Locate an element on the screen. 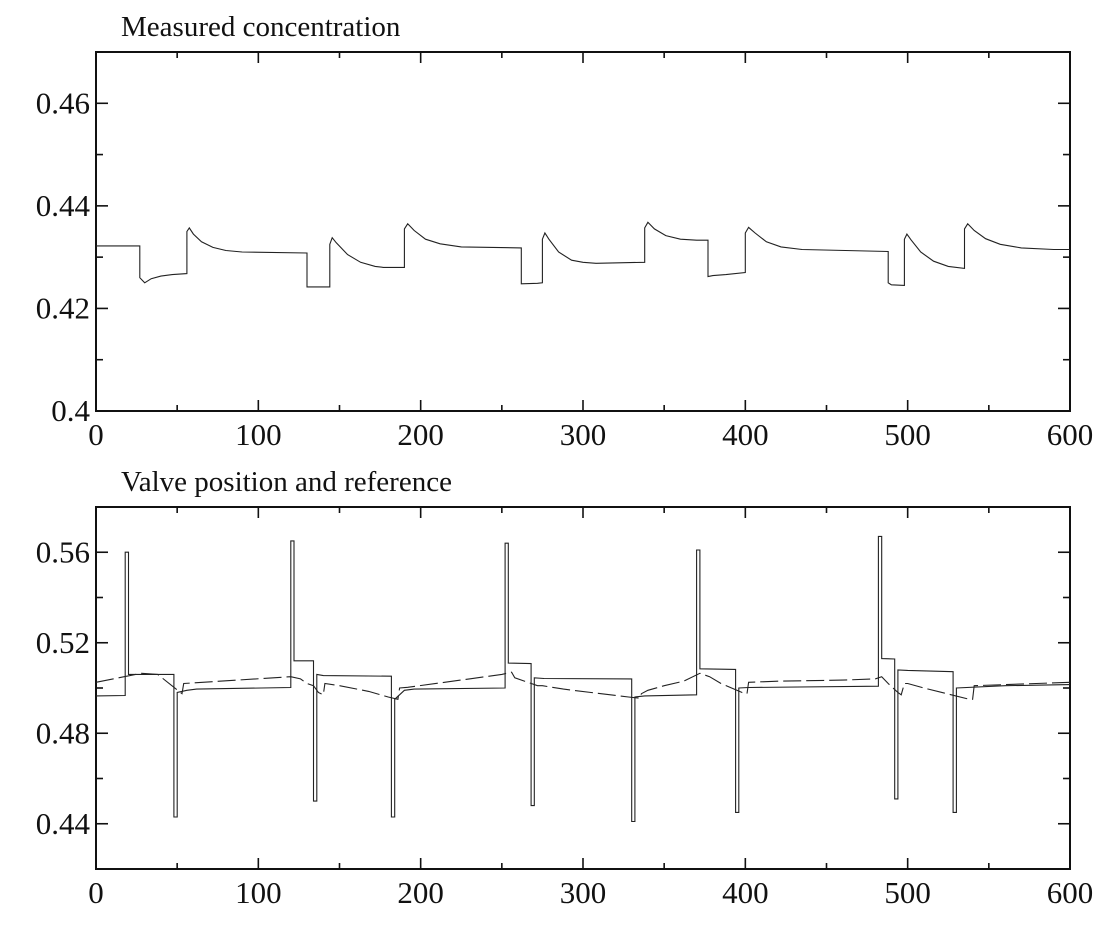 Image resolution: width=1096 pixels, height=925 pixels. reference-line is located at coordinates (583, 685).